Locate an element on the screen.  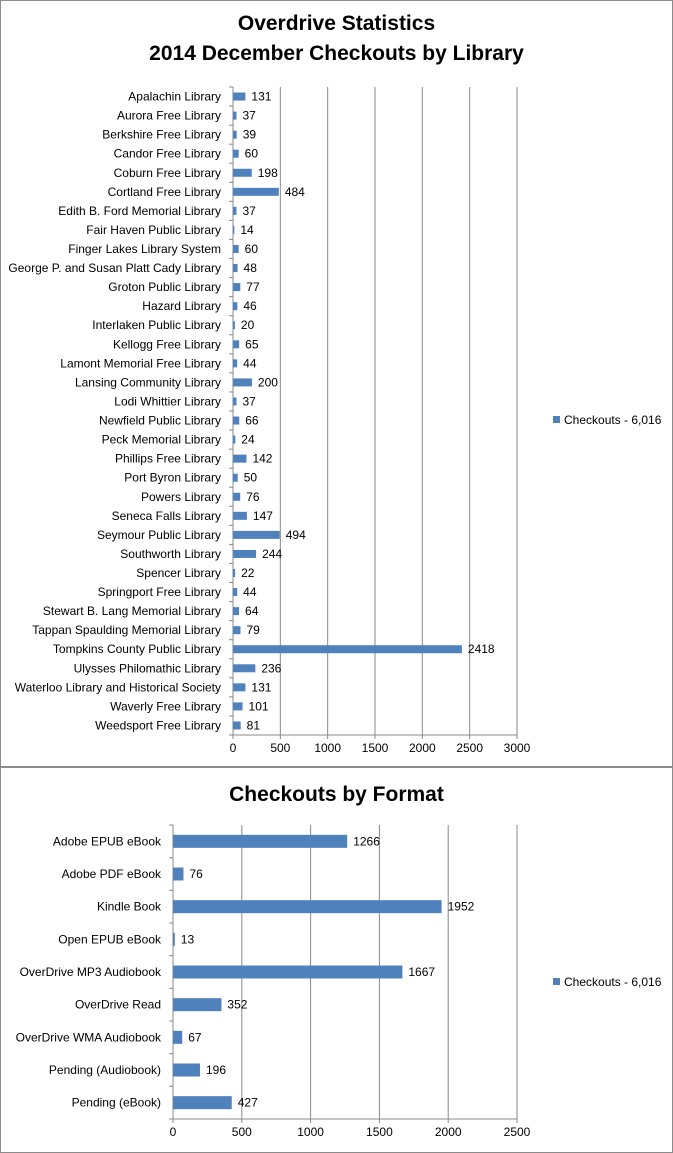
category-label: Interlaken Public Library is located at coordinates (156, 325).